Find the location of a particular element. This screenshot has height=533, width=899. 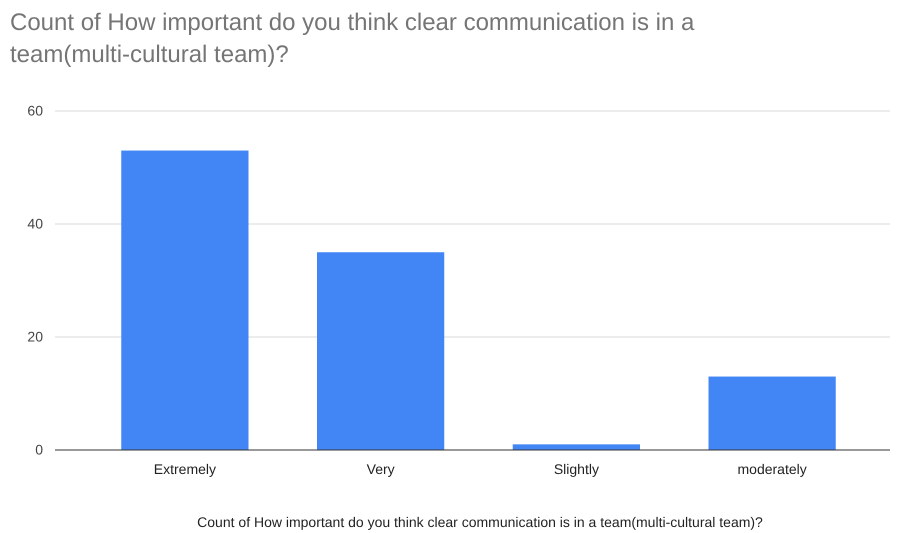

x-tick-label: Slightly is located at coordinates (576, 468).